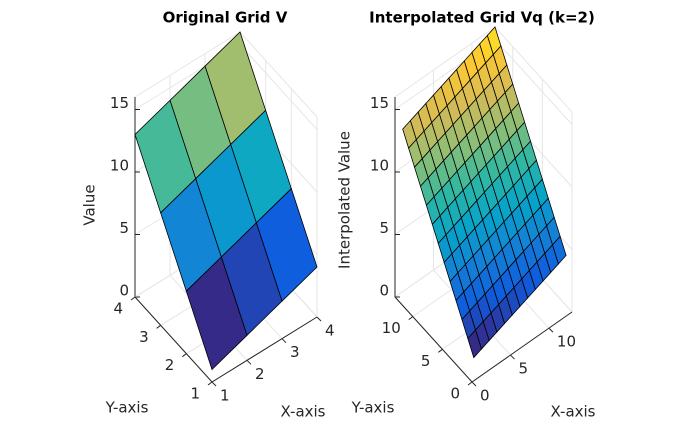  What do you see at coordinates (144, 337) in the screenshot?
I see `y-tick-label: 3` at bounding box center [144, 337].